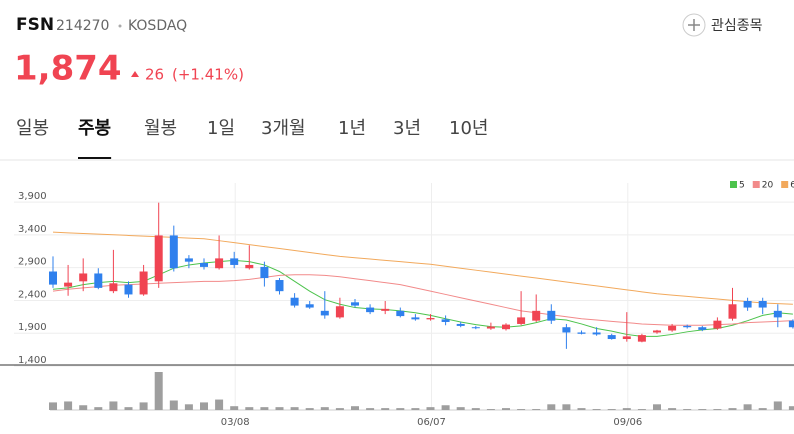 This screenshot has height=434, width=794. What do you see at coordinates (352, 128) in the screenshot?
I see `tab: 1년` at bounding box center [352, 128].